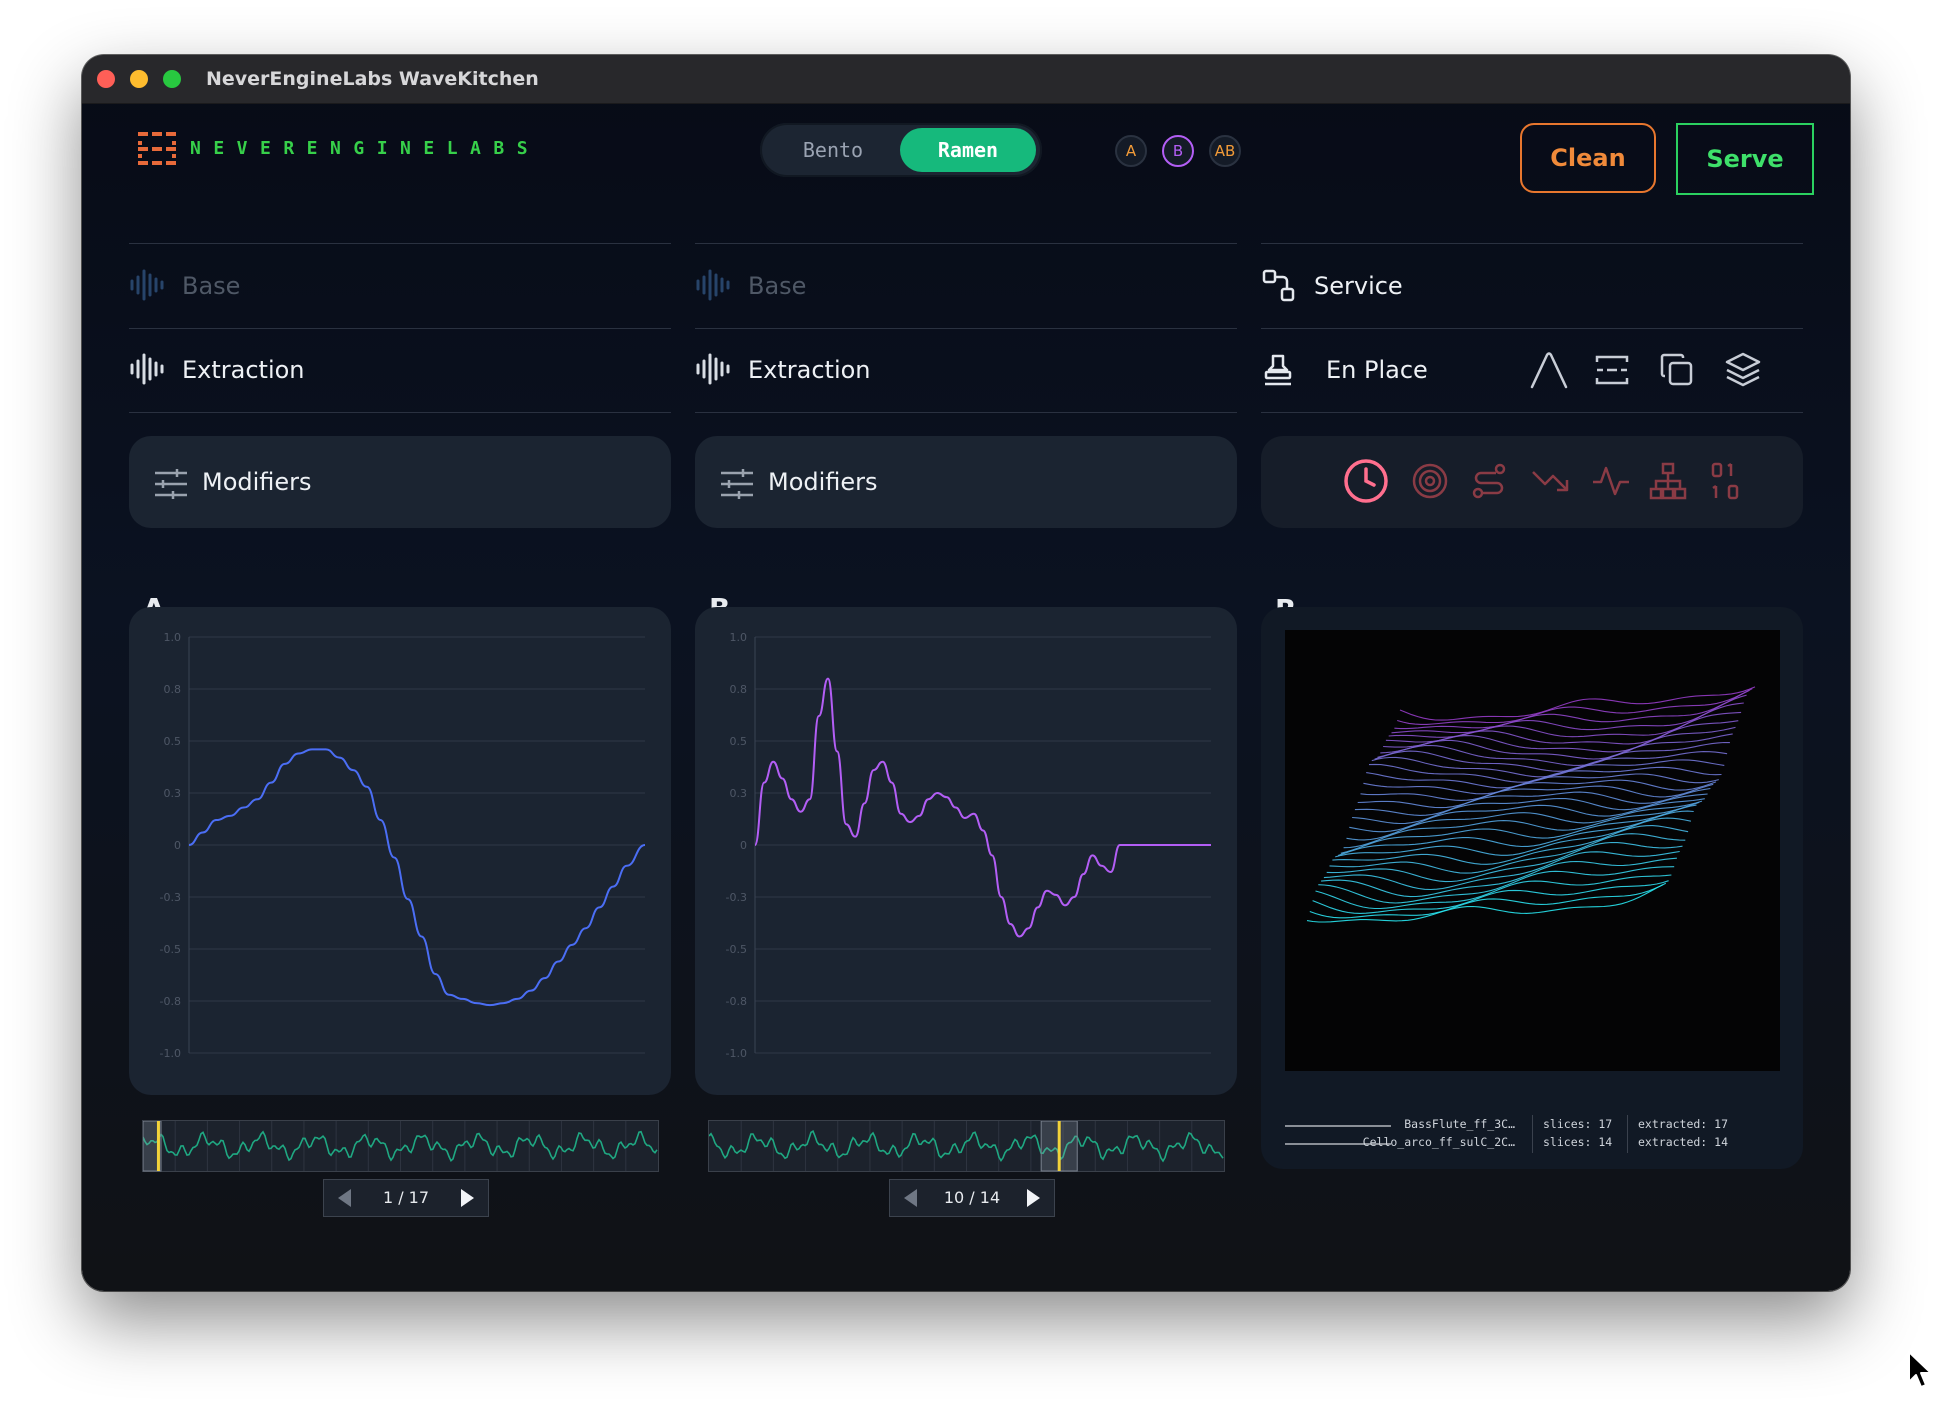 The image size is (1946, 1422). I want to click on clean-button: Clean, so click(1588, 158).